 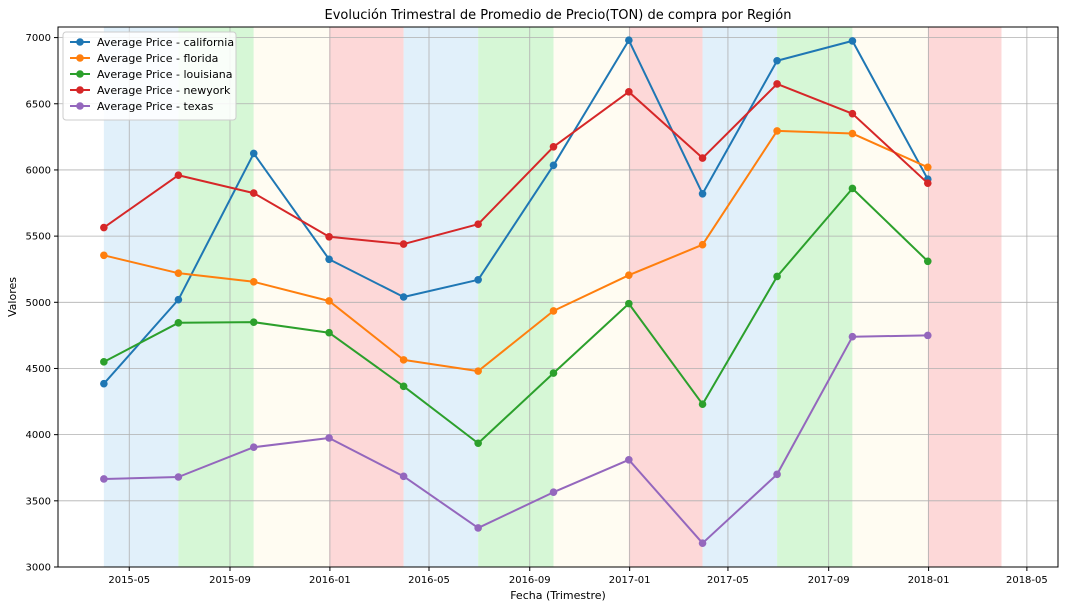 I want to click on x-tick-label: 2016-05, so click(x=429, y=580).